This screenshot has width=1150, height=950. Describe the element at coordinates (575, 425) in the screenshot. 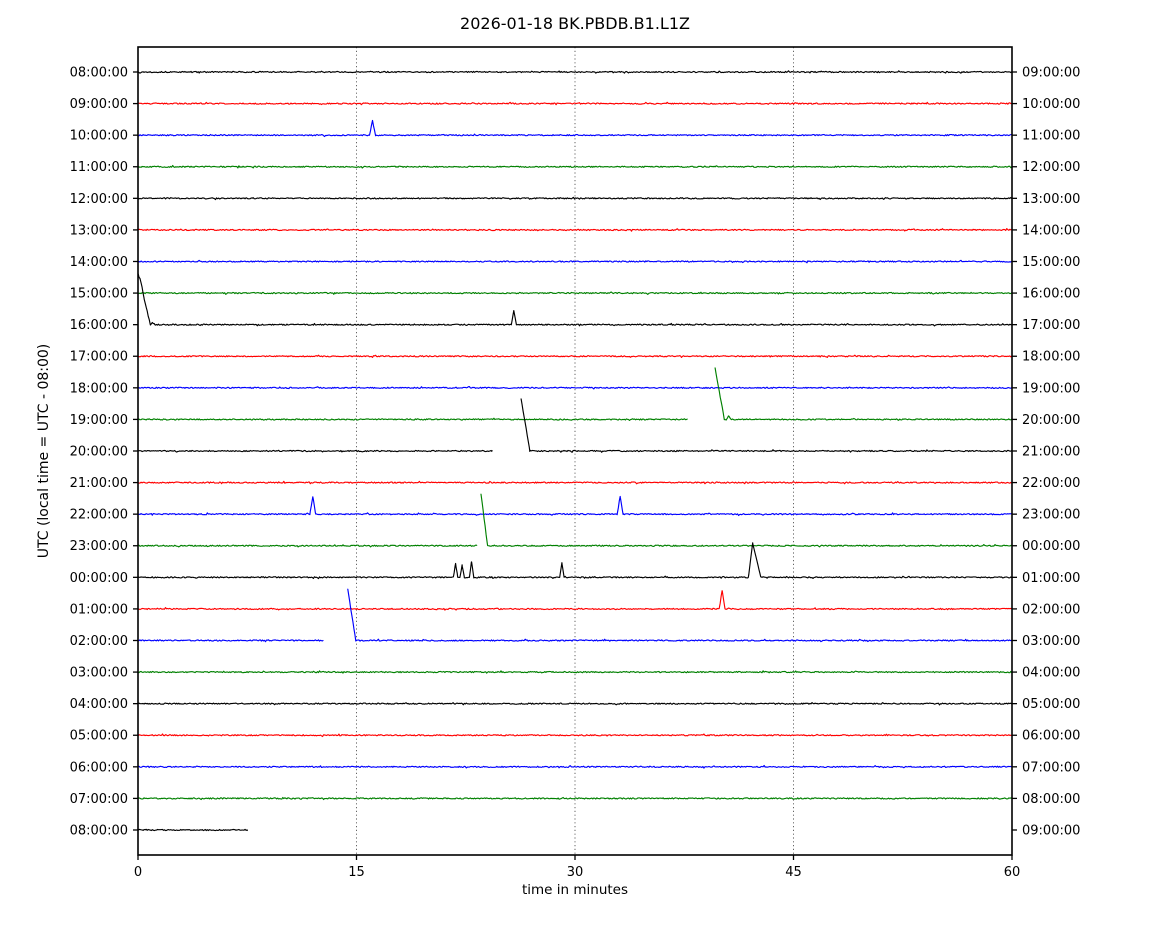

I see `trace-row-13-utc-20:00:00` at that location.